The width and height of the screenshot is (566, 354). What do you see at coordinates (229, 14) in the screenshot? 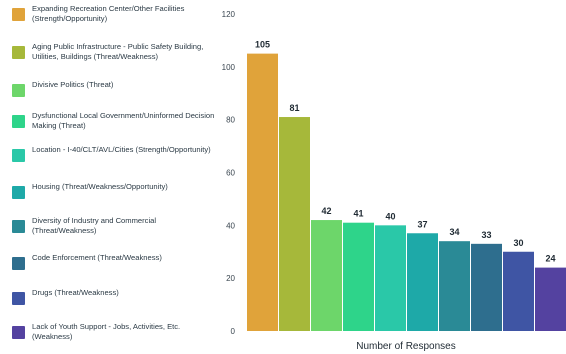
I see `y-tick-label: 120` at bounding box center [229, 14].